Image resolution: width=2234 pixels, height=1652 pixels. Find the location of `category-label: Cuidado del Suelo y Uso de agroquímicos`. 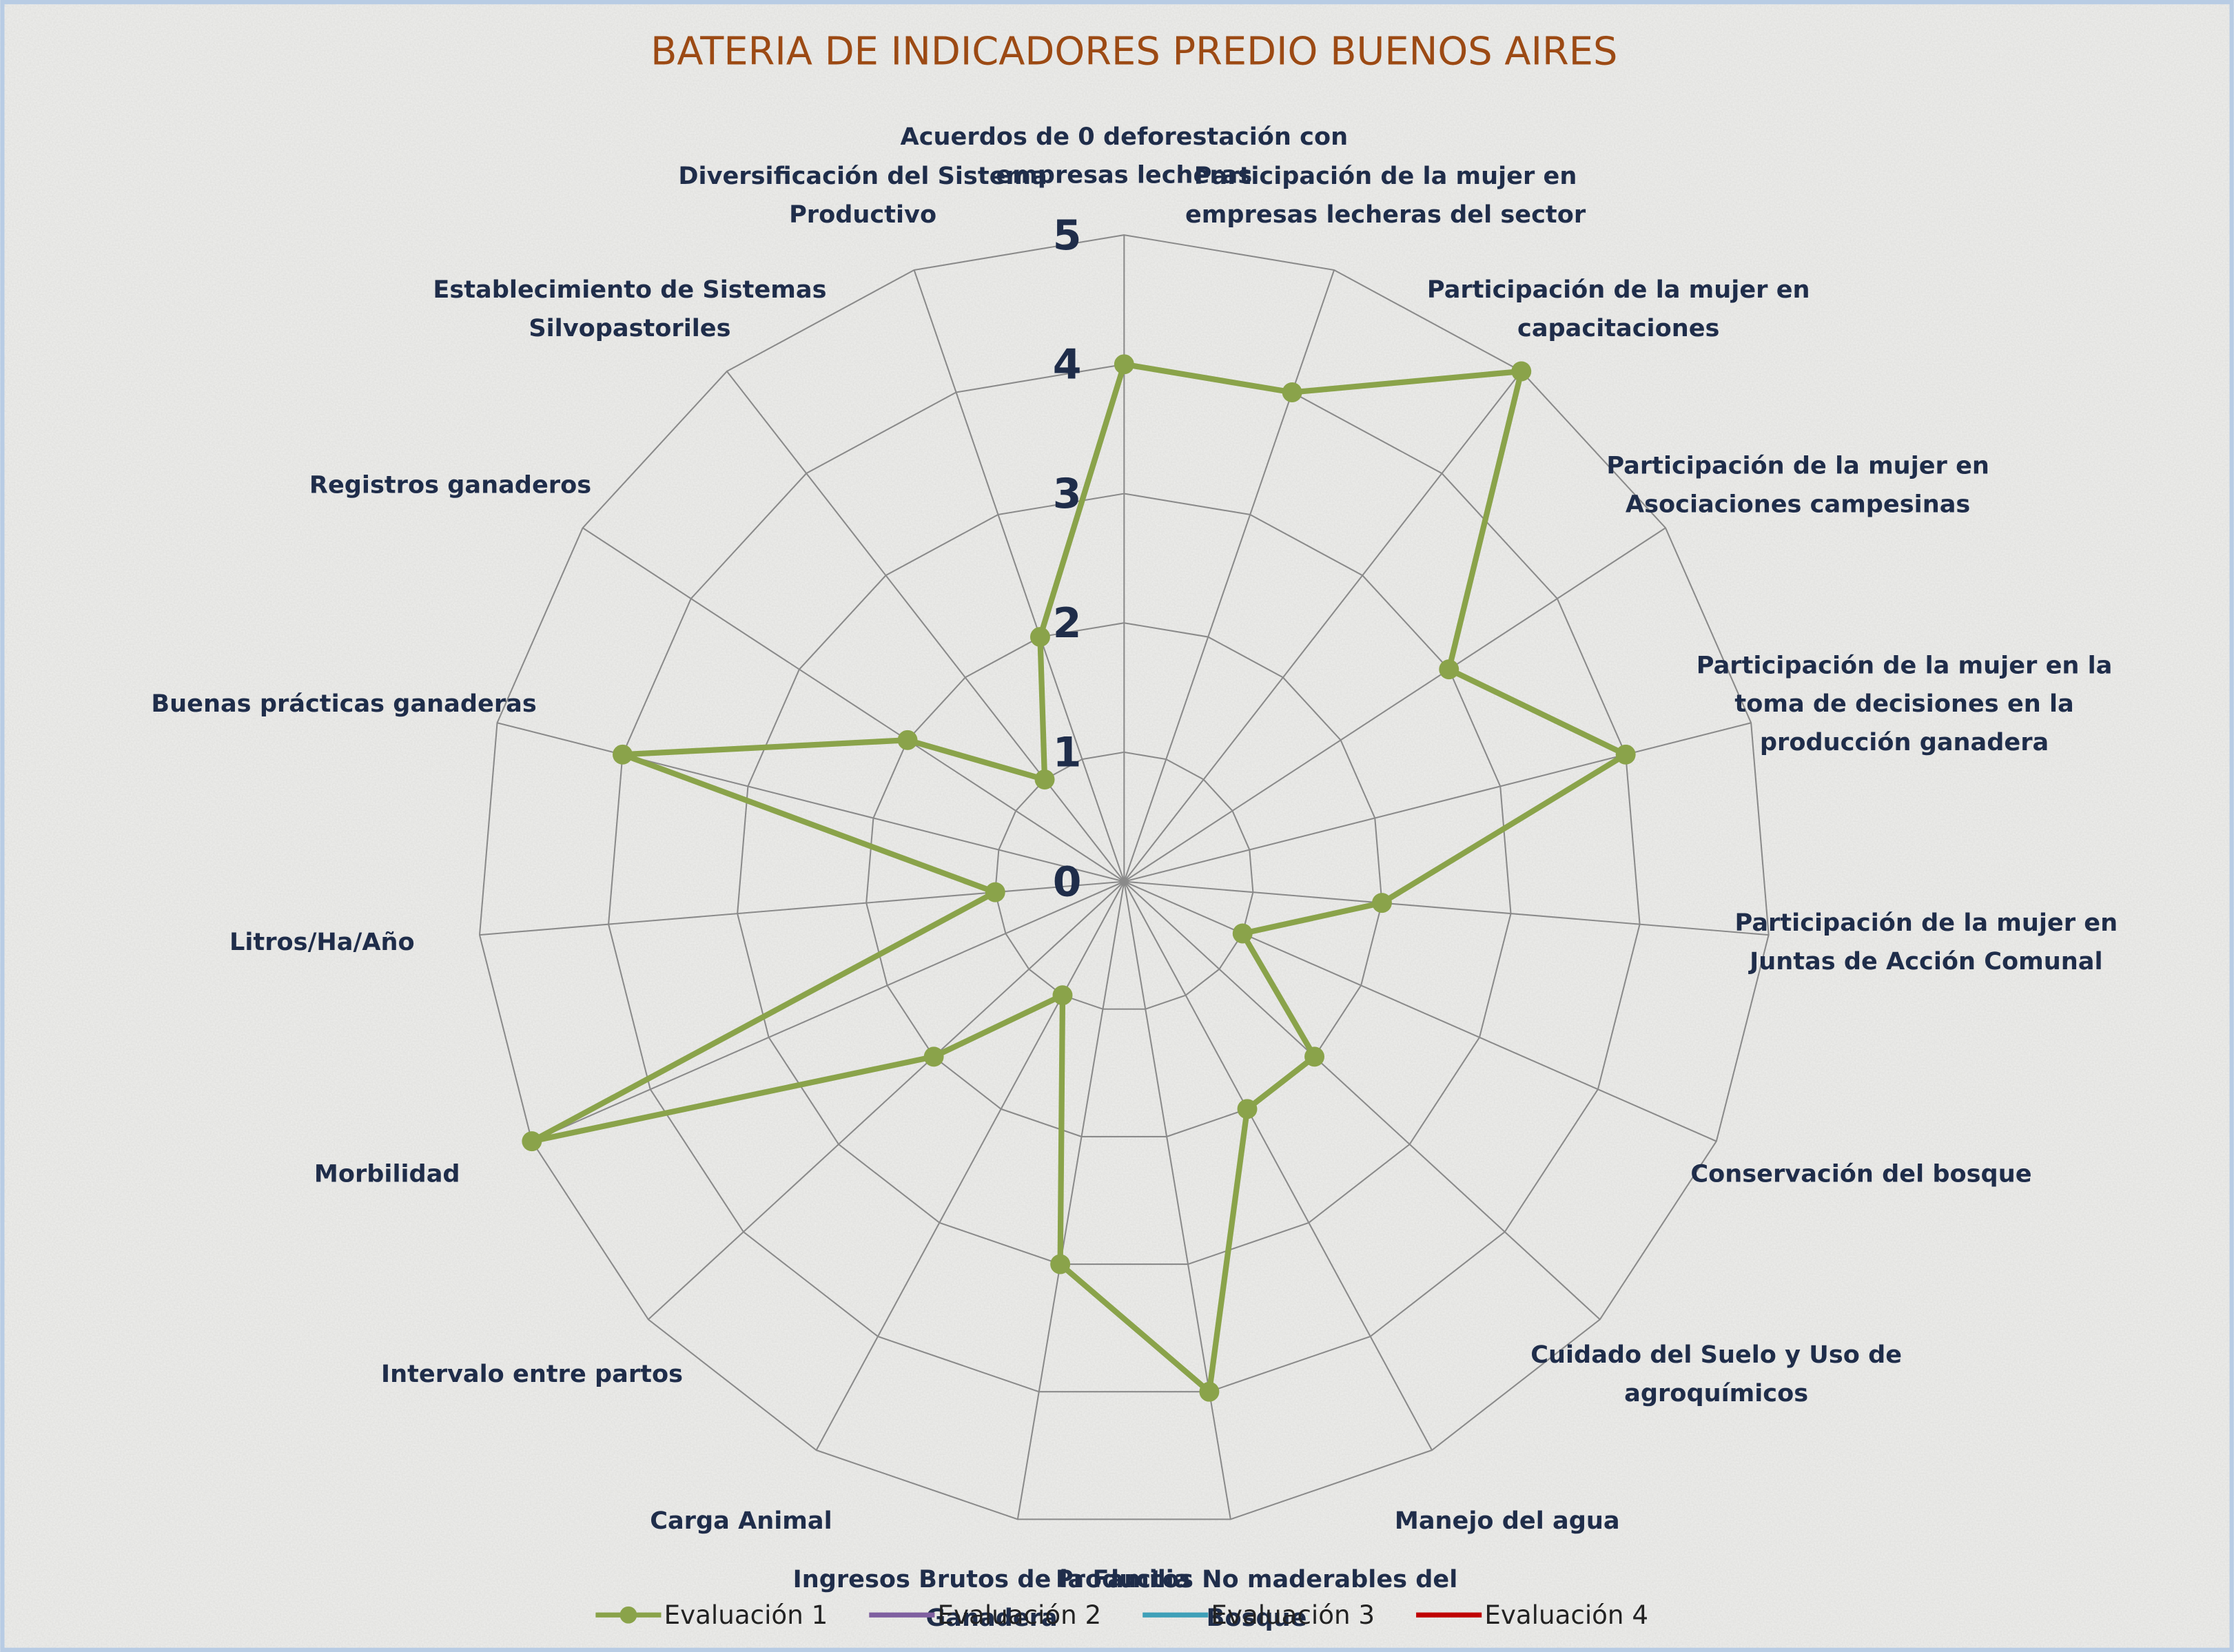

category-label: Cuidado del Suelo y Uso de agroquímicos is located at coordinates (1716, 1374).